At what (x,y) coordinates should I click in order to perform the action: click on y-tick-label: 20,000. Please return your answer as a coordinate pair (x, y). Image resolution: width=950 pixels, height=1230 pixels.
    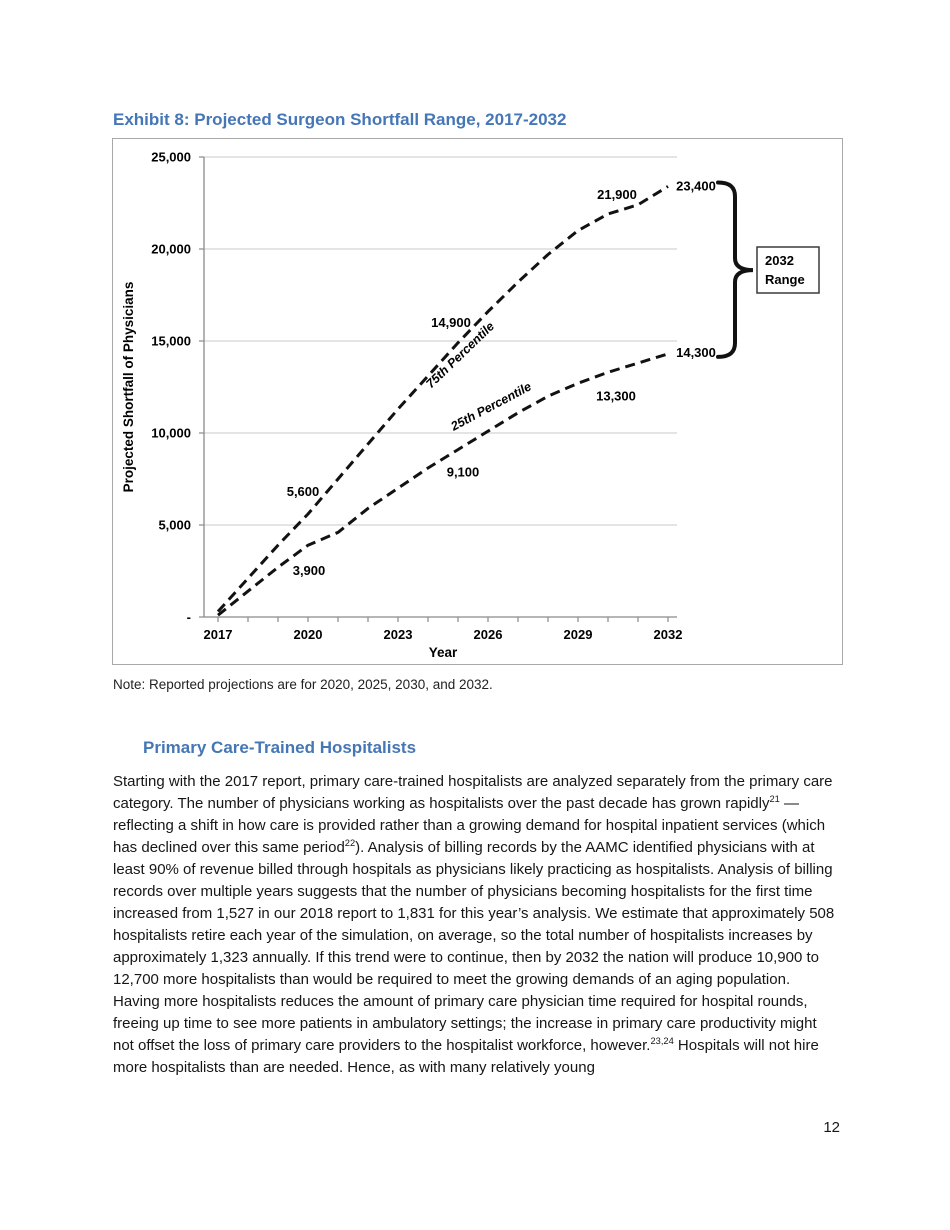
    Looking at the image, I should click on (171, 249).